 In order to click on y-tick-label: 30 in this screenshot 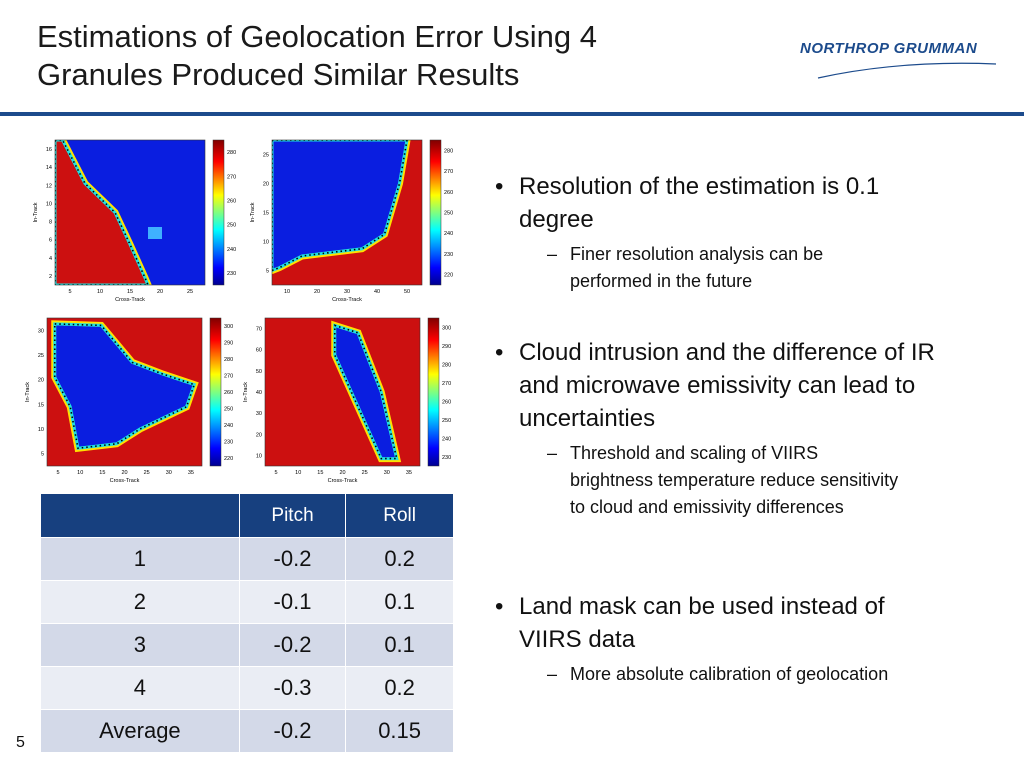, I will do `click(41, 331)`.